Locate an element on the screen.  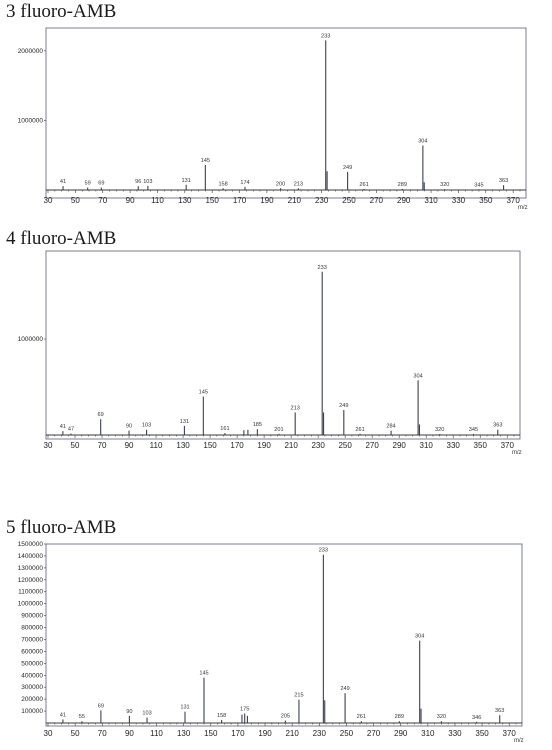
peak-label: 284 is located at coordinates (390, 427).